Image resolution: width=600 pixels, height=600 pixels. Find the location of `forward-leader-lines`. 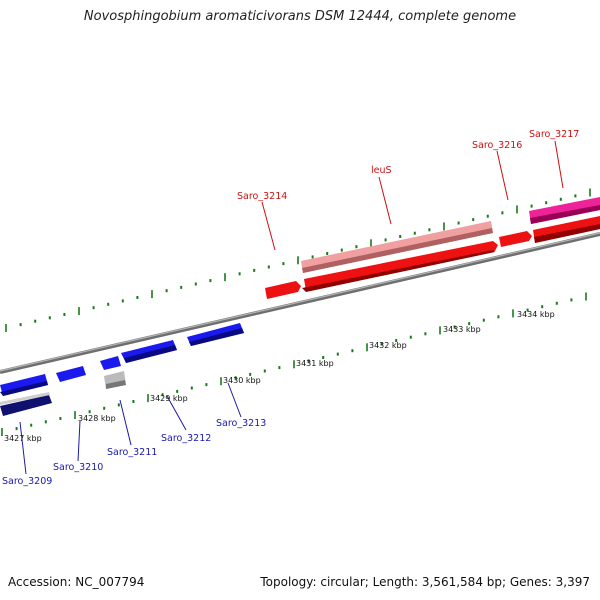

forward-leader-lines is located at coordinates (412, 195).